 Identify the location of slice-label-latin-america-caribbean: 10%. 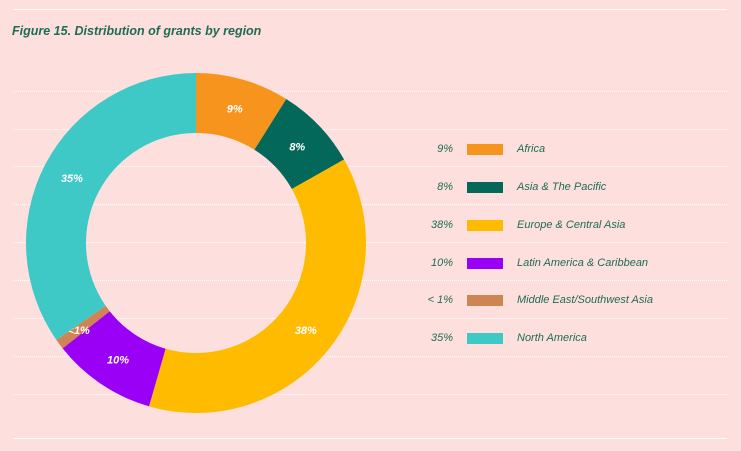
(118, 360).